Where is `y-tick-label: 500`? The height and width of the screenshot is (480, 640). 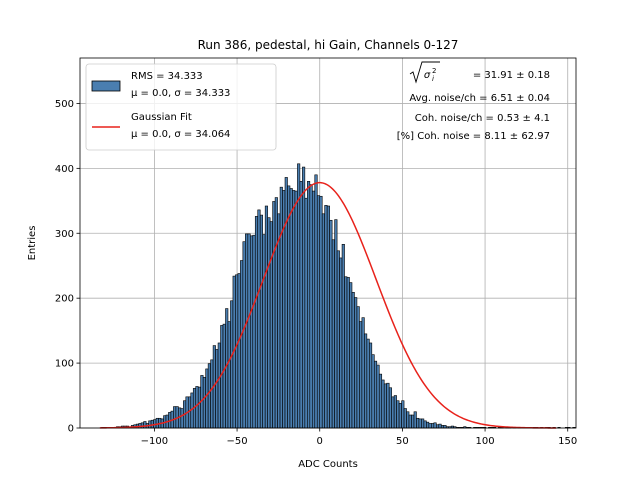 y-tick-label: 500 is located at coordinates (64, 104).